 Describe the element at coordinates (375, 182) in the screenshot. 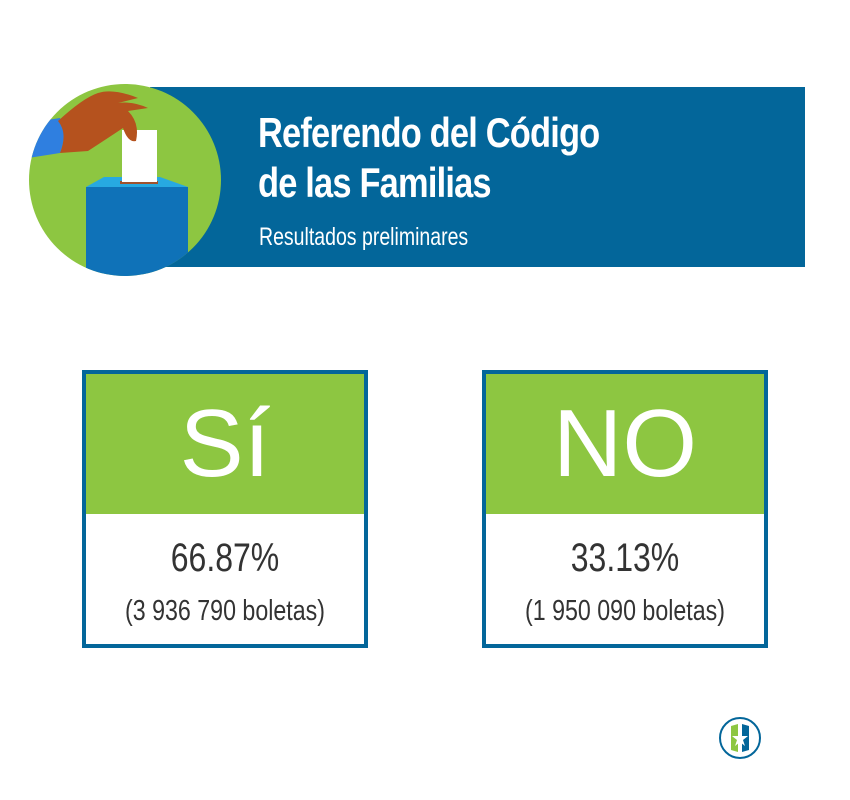

I see `title-line-2: de las Familias` at that location.